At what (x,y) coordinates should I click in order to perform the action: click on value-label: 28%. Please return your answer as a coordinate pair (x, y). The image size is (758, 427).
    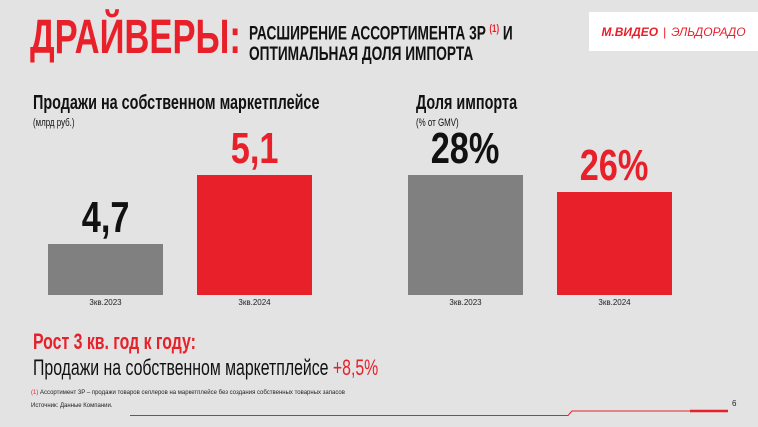
    Looking at the image, I should click on (465, 149).